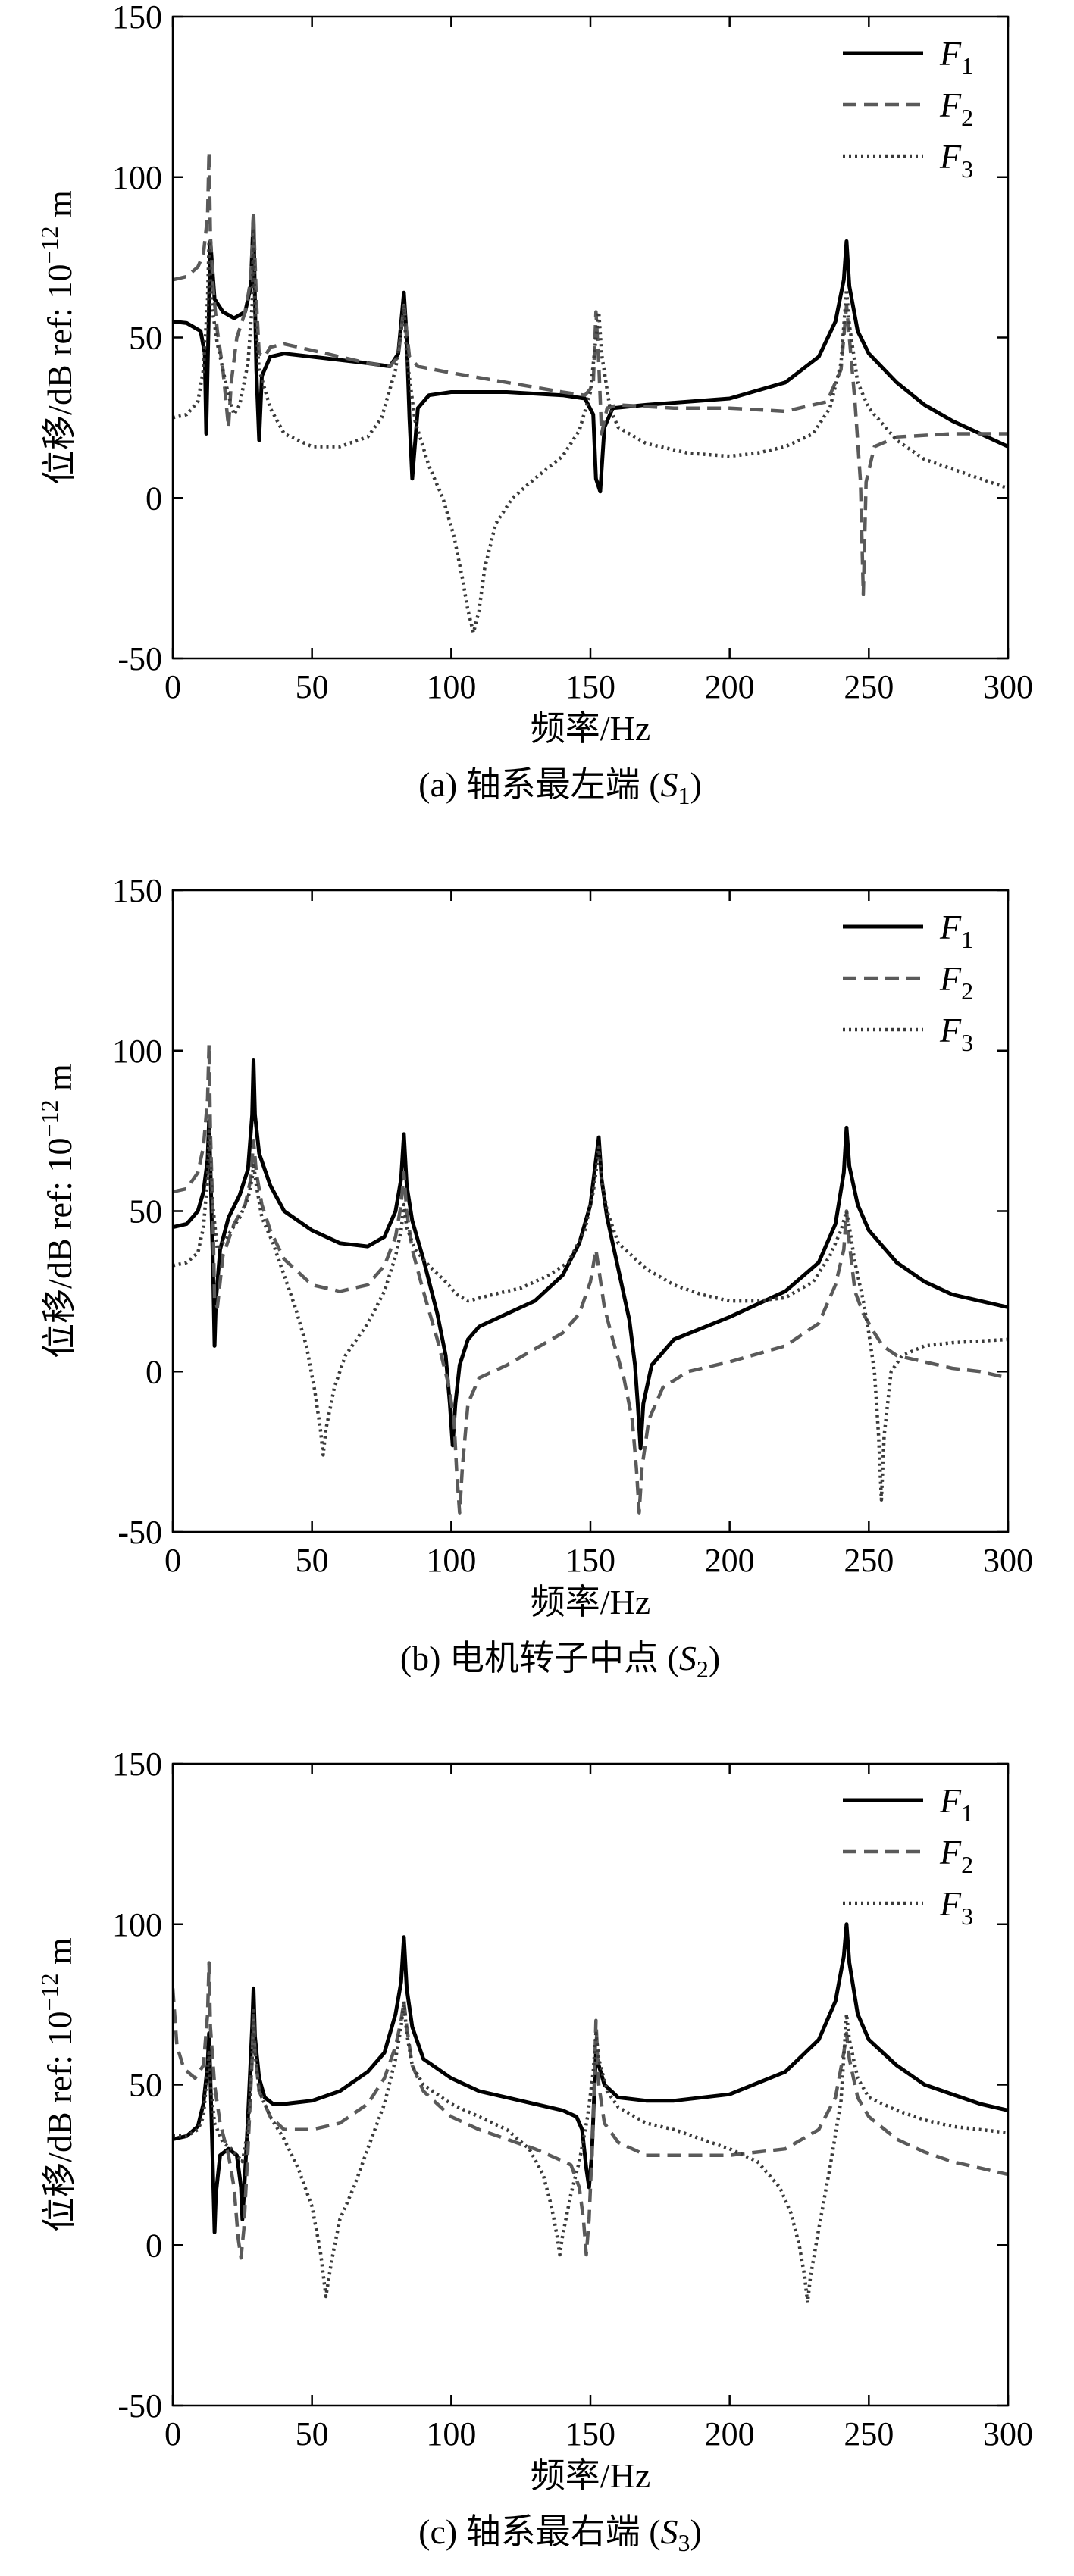  I want to click on panel-caption: (b) 电机转子中点 (S2), so click(560, 1661).